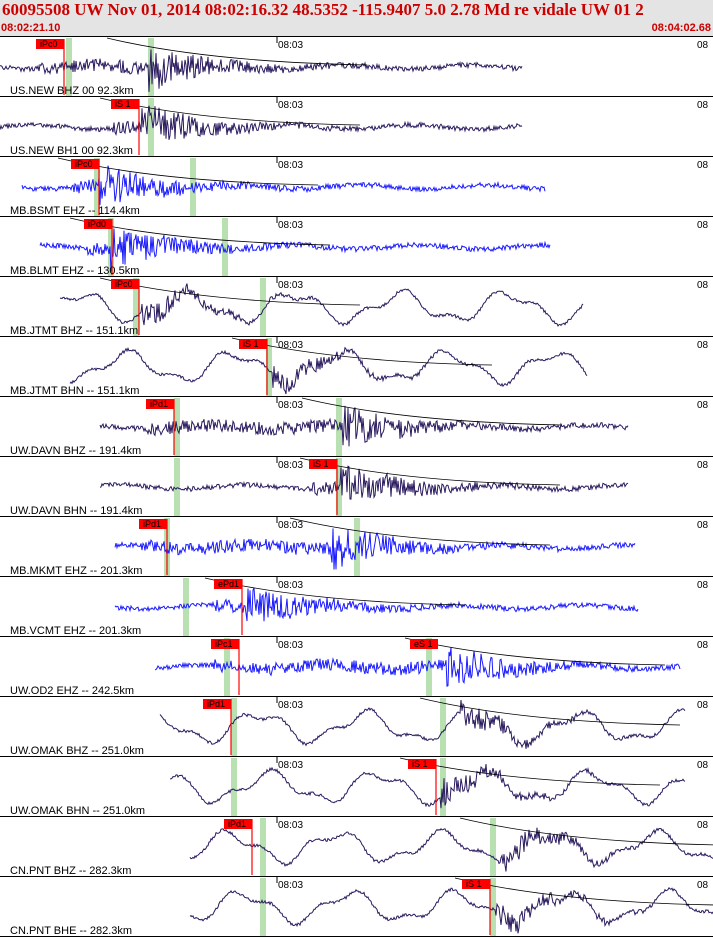 The image size is (713, 938). I want to click on seismogram-panel: iS 1 08:03 08 UW.OMAK BHN -- 251.0km, so click(356, 787).